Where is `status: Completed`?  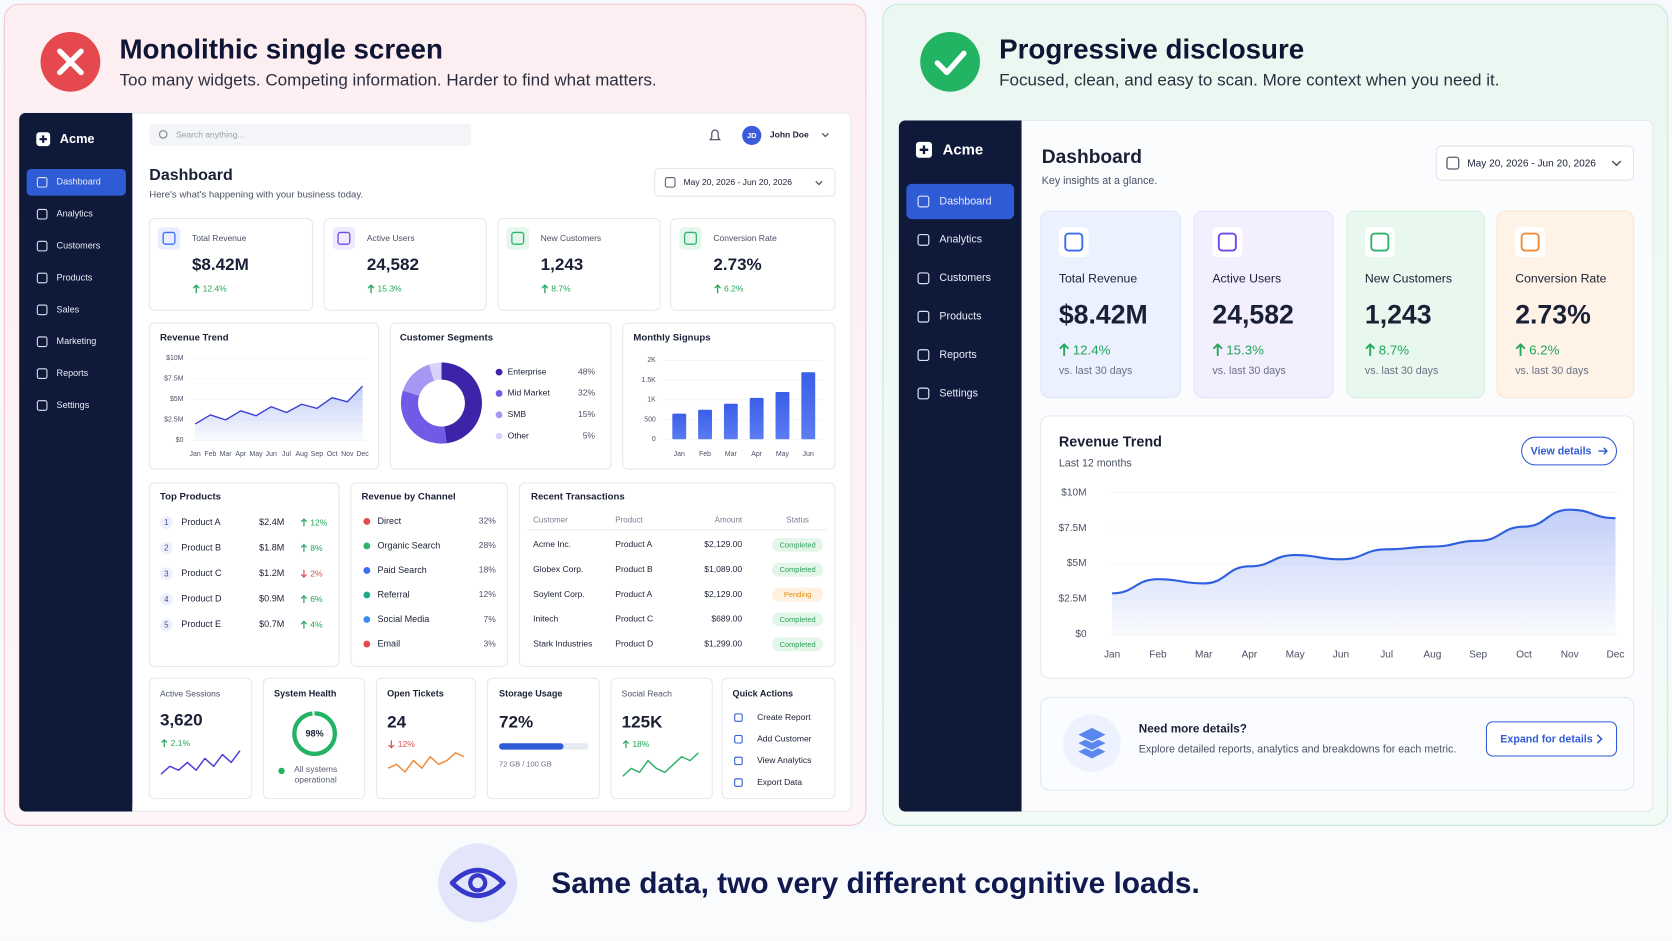
status: Completed is located at coordinates (798, 544).